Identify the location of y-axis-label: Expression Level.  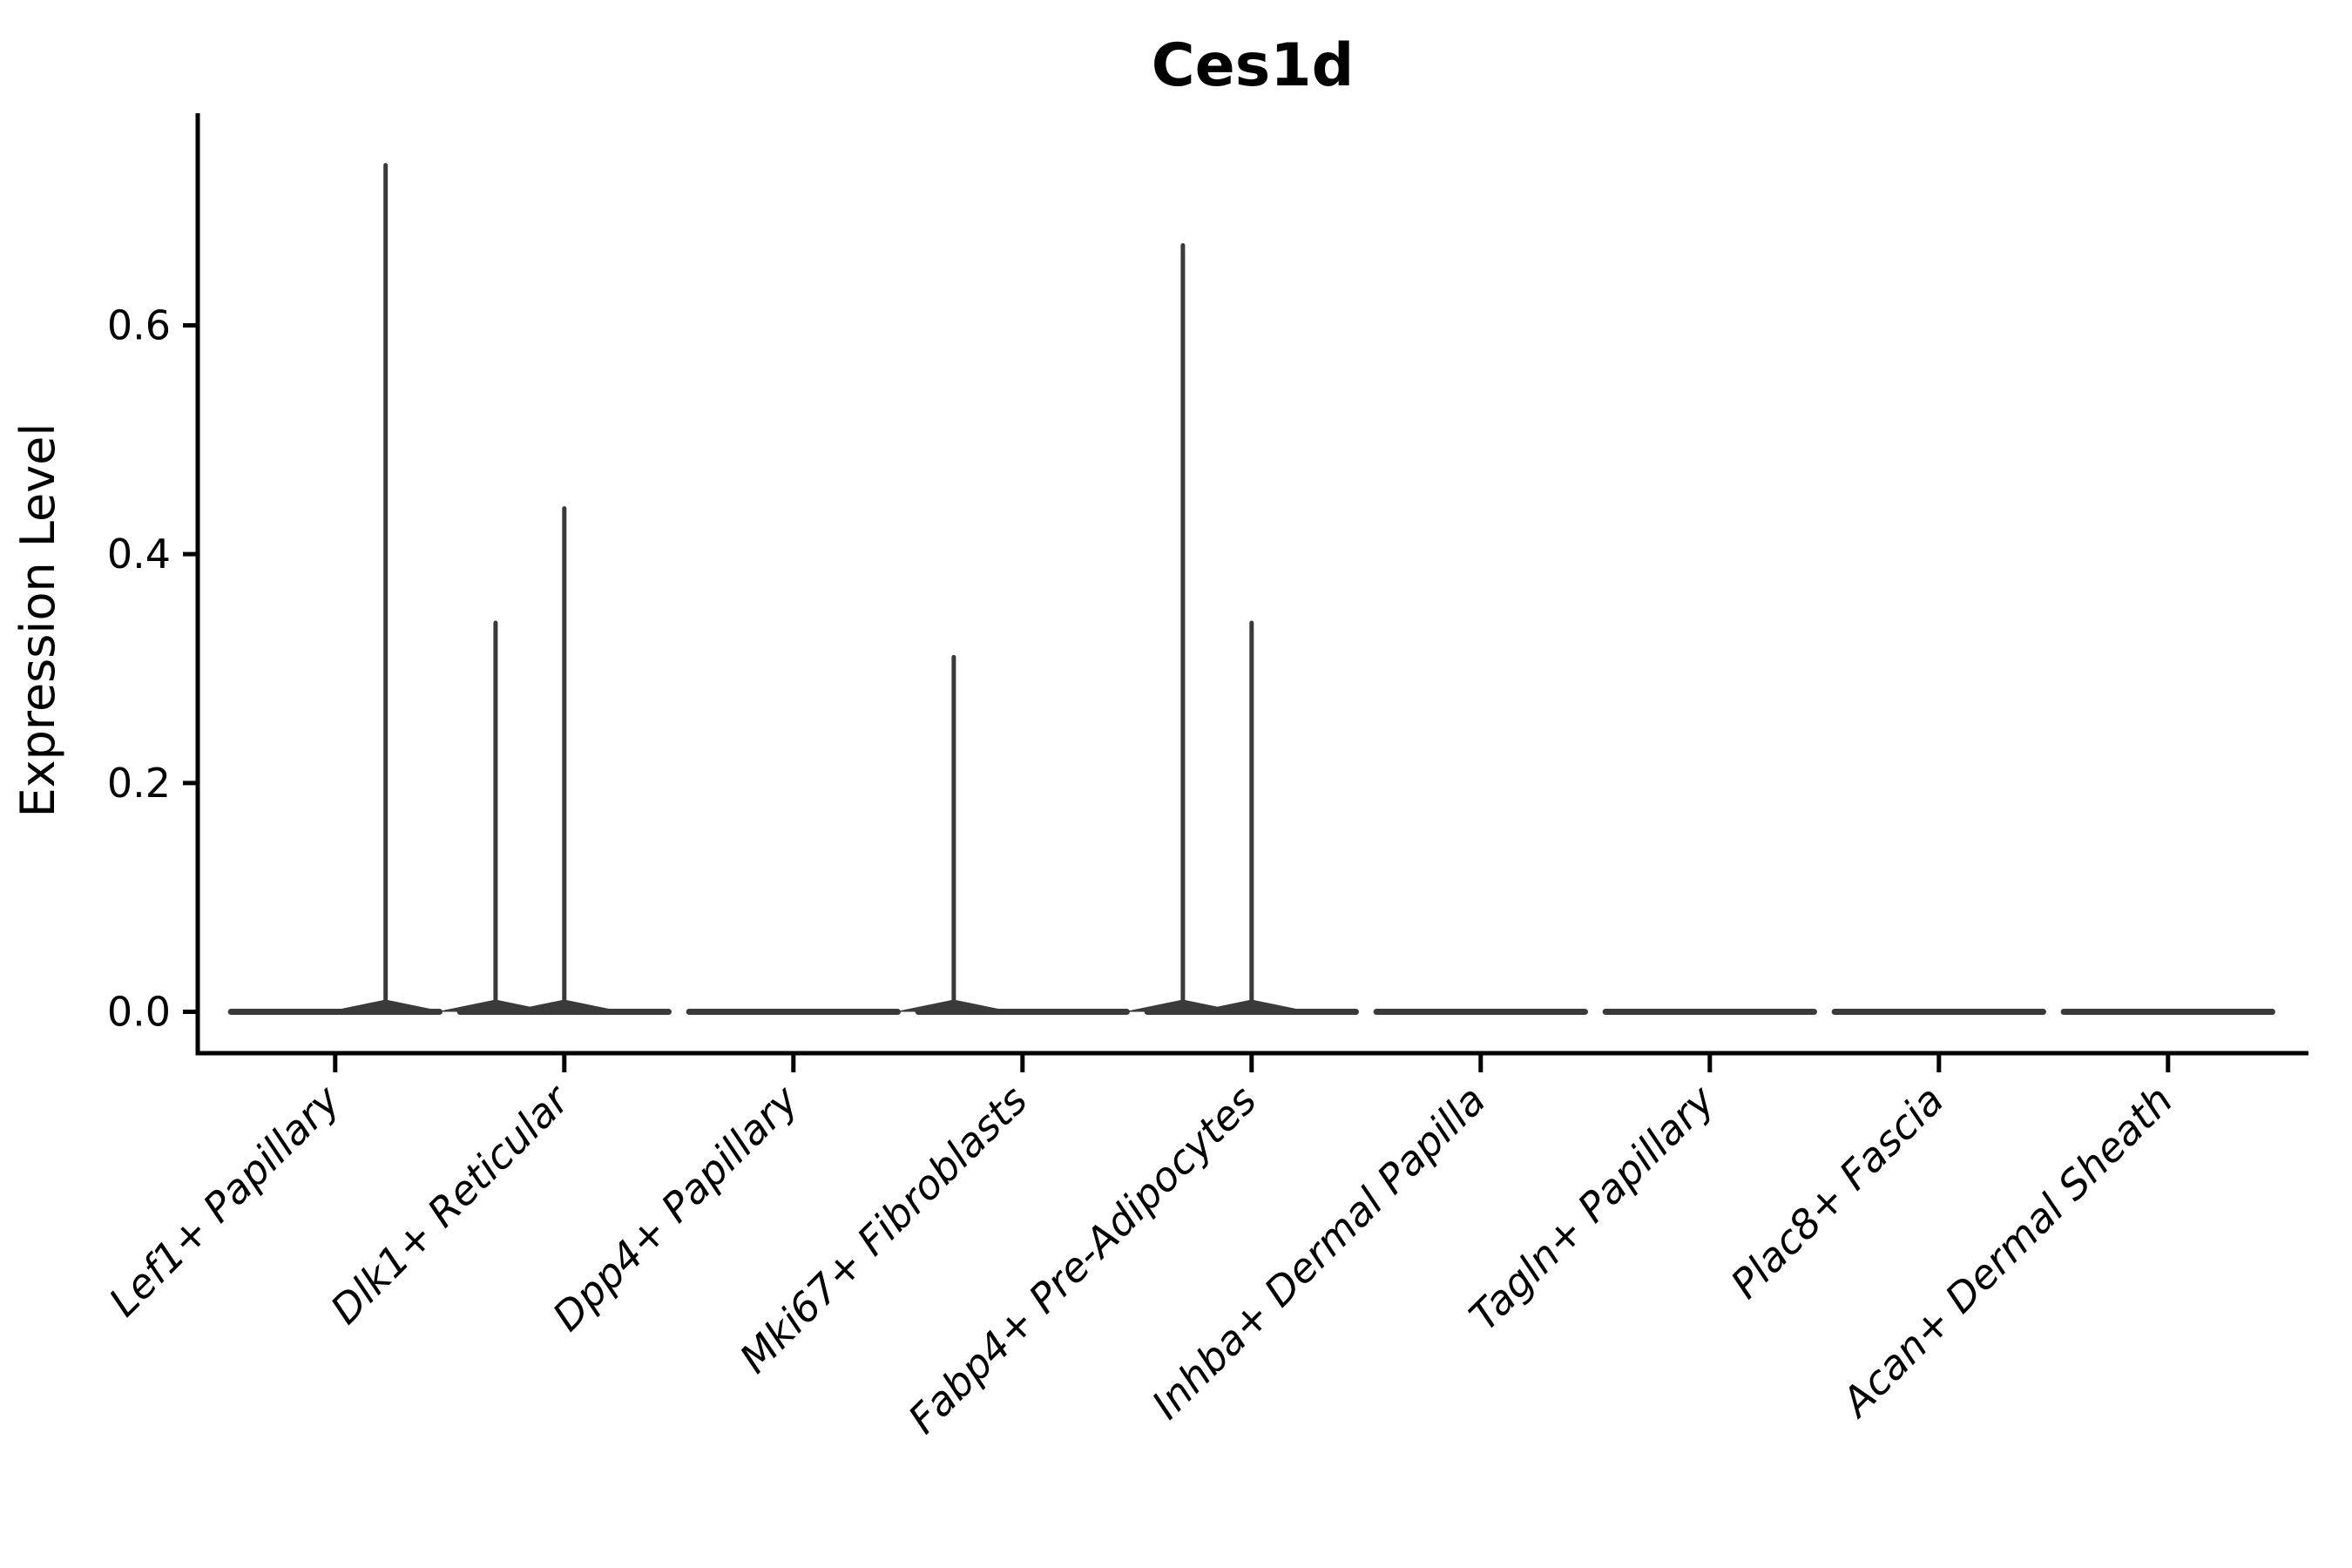
(37, 620).